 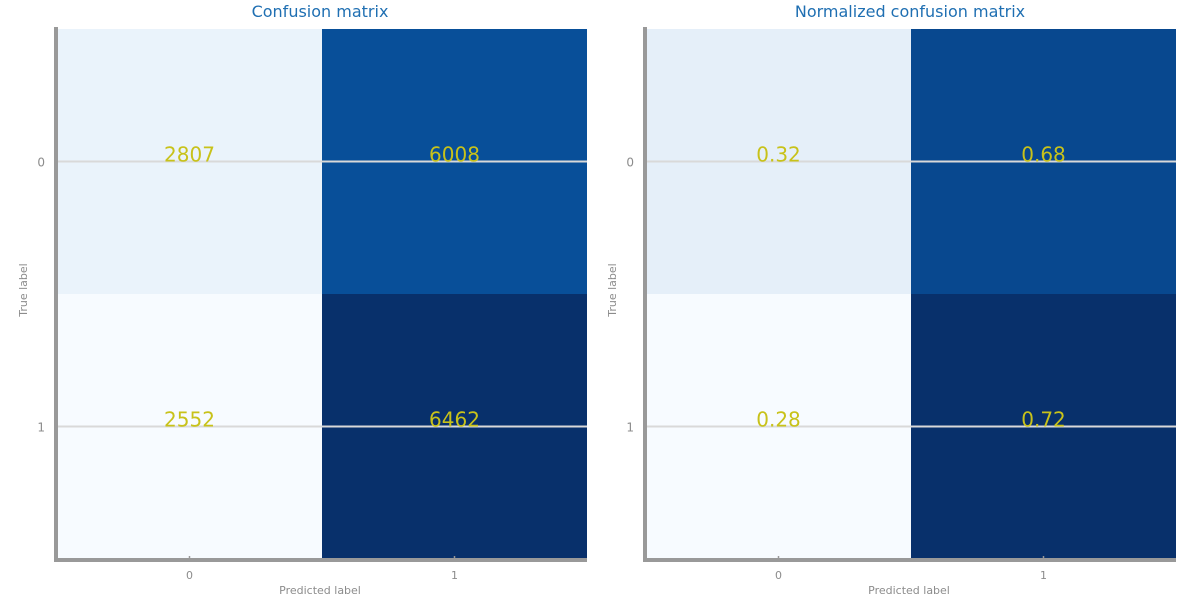 I want to click on cell-value-label: 0.28, so click(x=778, y=420).